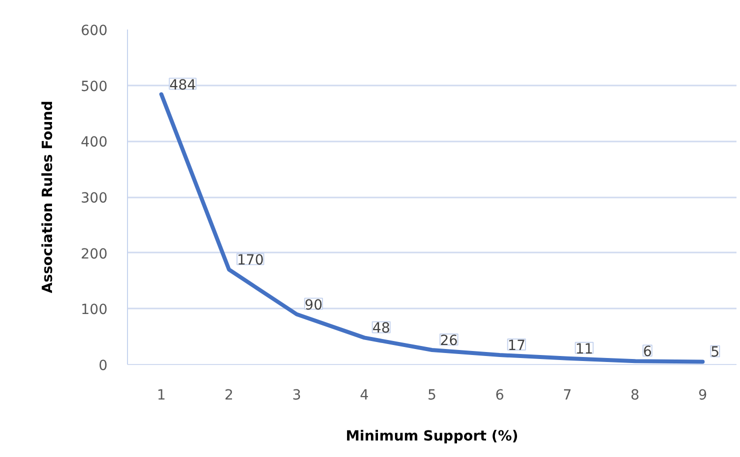 The width and height of the screenshot is (740, 457). I want to click on data-label: 90, so click(313, 305).